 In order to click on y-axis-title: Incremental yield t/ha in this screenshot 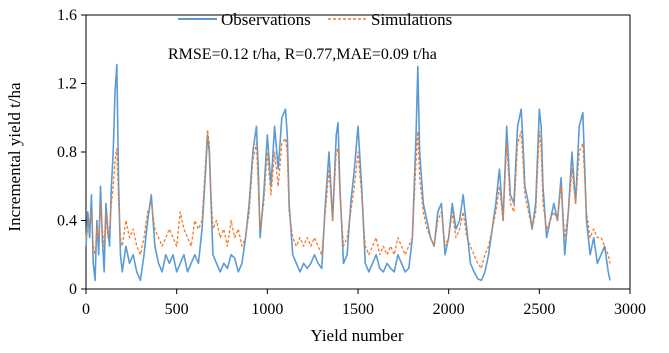, I will do `click(14, 157)`.